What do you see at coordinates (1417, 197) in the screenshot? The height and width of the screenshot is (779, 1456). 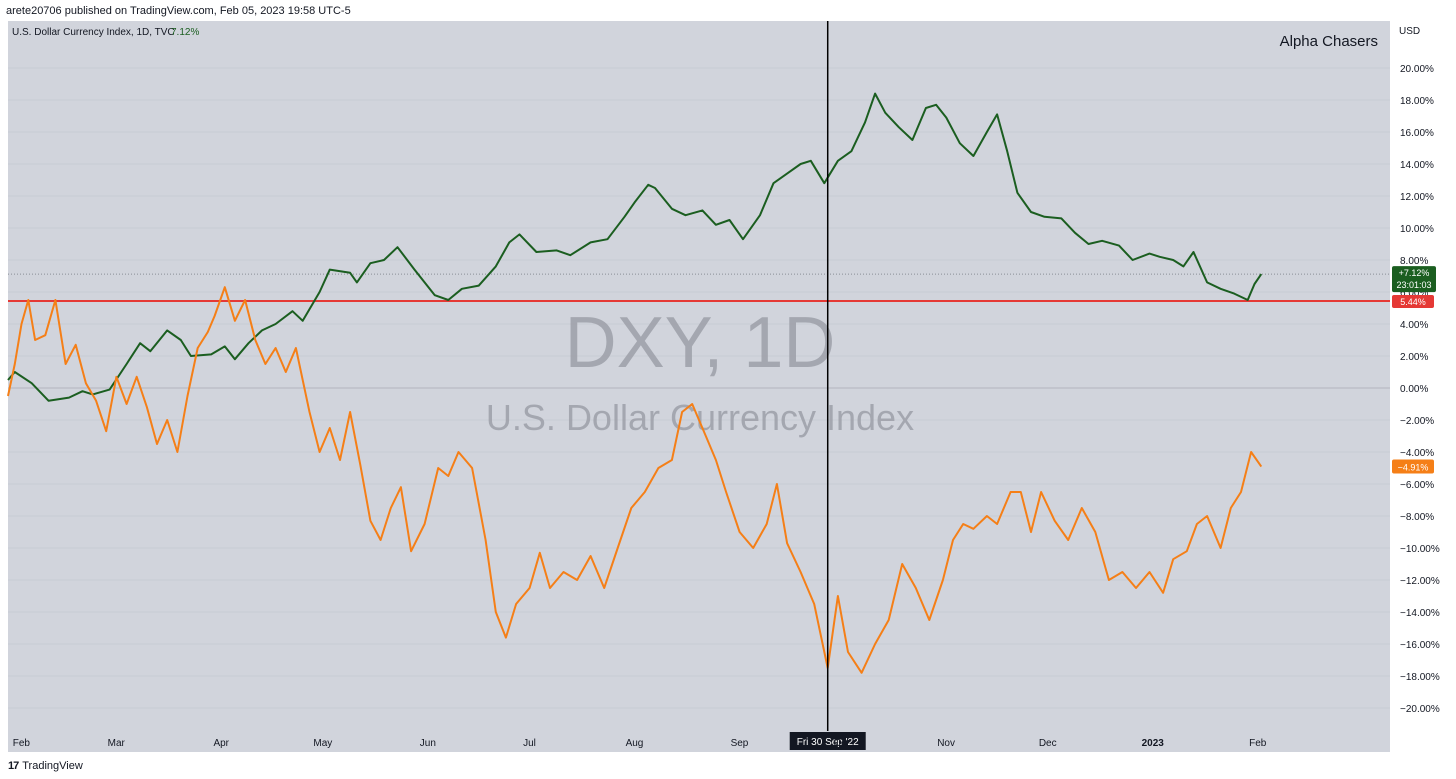 I see `y-tick-label: 12.00%` at bounding box center [1417, 197].